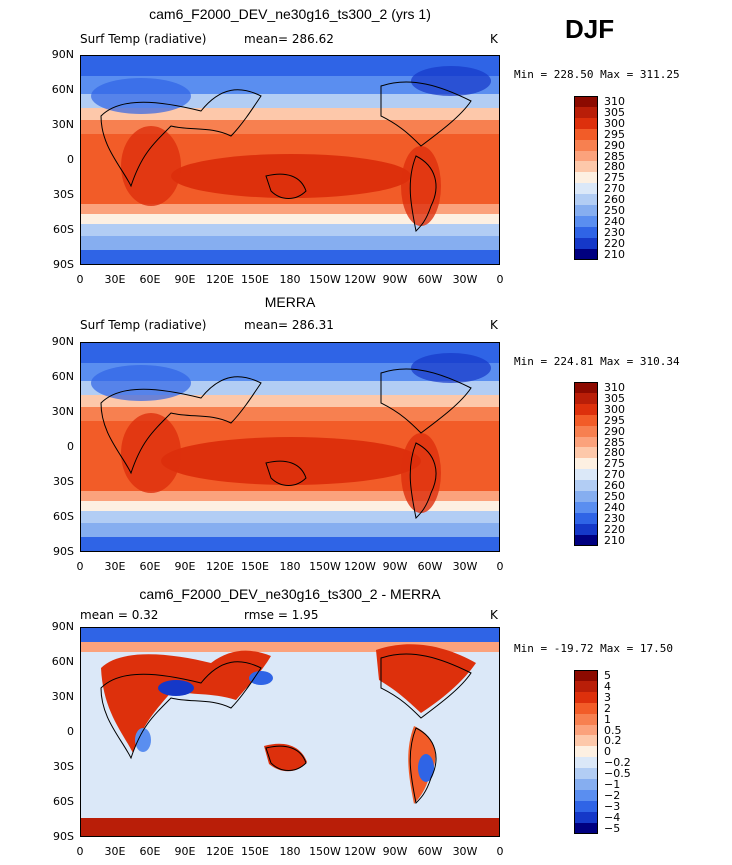  What do you see at coordinates (614, 507) in the screenshot?
I see `colorbar-label: 240` at bounding box center [614, 507].